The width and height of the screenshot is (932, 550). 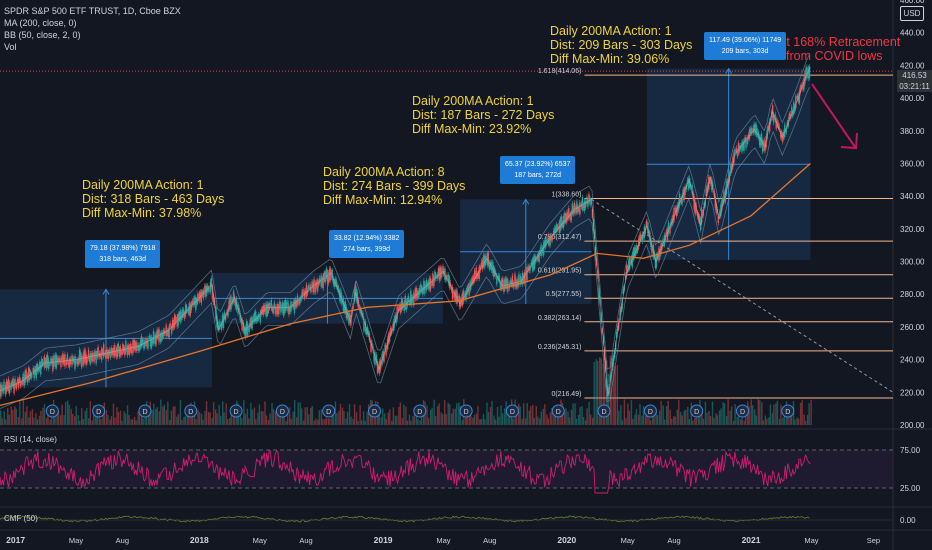 I want to click on y-tick-label: 340.00, so click(x=912, y=196).